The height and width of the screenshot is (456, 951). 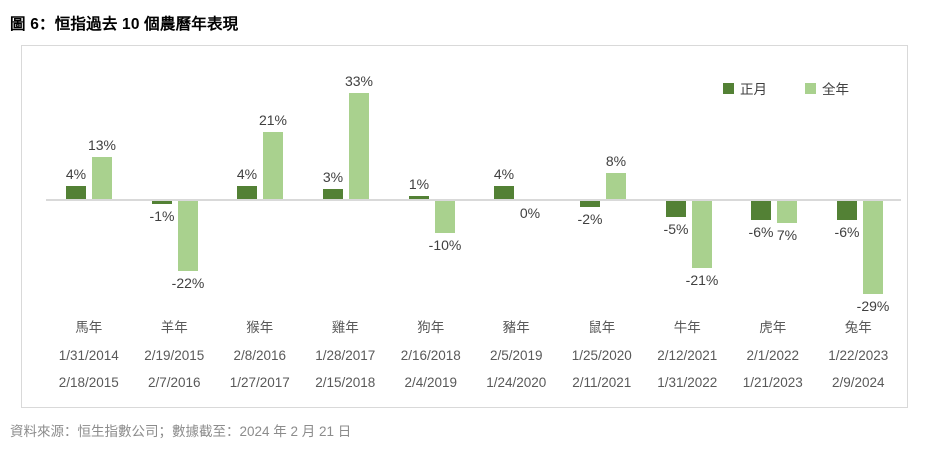 What do you see at coordinates (601, 355) in the screenshot?
I see `x-label-start-date-6: 1/25/2020` at bounding box center [601, 355].